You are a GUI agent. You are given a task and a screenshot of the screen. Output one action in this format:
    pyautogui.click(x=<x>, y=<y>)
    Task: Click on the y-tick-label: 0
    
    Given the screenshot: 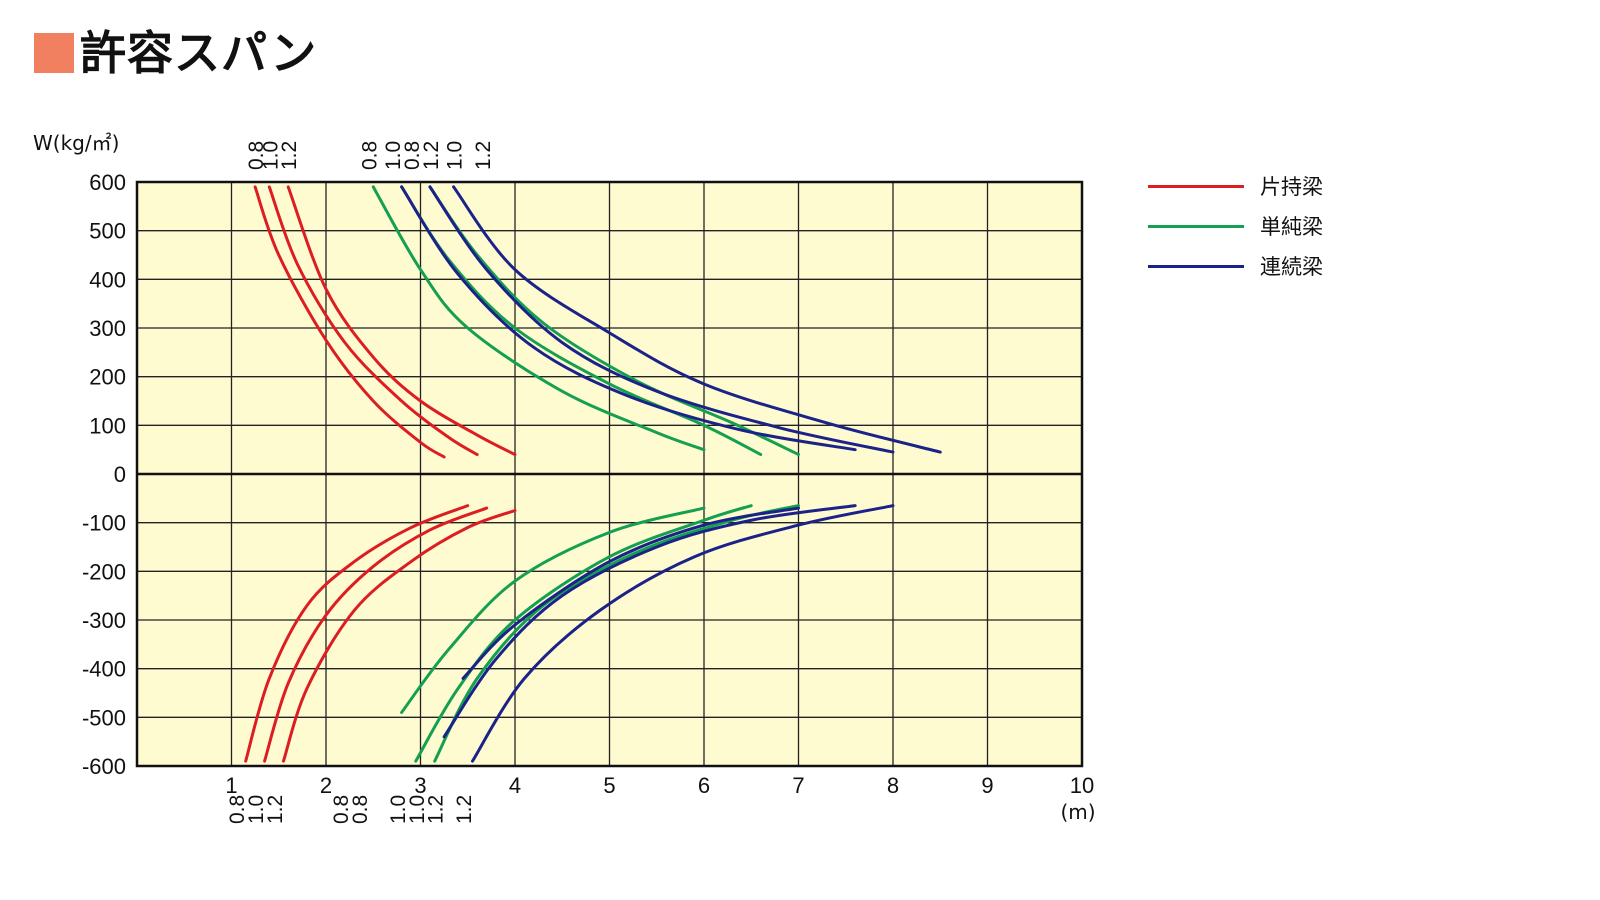 What is the action you would take?
    pyautogui.click(x=120, y=474)
    